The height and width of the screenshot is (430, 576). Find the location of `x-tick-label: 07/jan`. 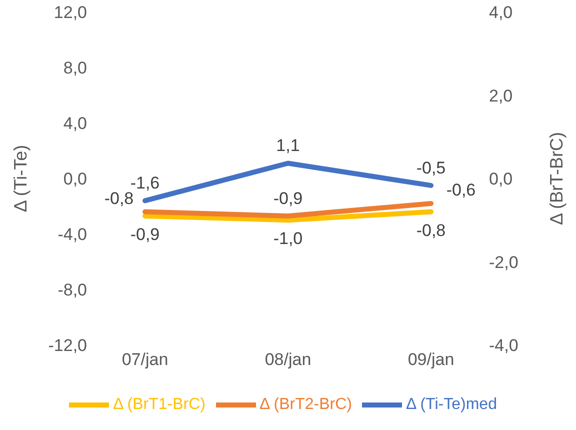

x-tick-label: 07/jan is located at coordinates (145, 360).